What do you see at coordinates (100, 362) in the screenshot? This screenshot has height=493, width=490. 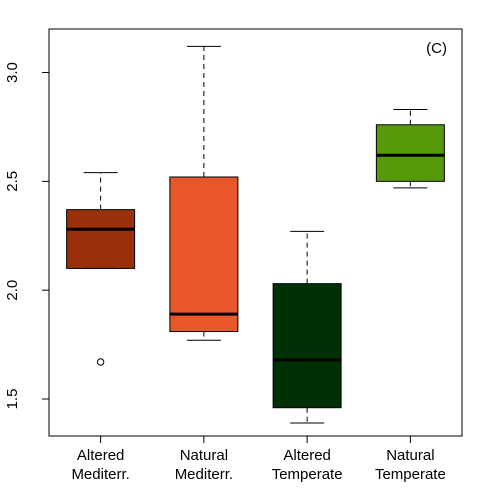 I see `outlier-point` at bounding box center [100, 362].